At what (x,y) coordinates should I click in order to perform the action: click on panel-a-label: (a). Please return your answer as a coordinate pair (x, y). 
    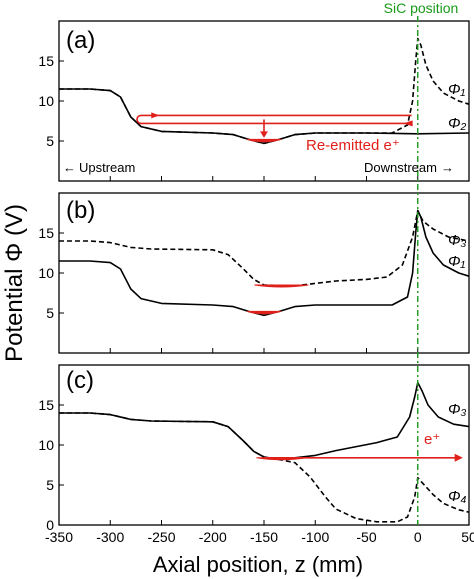
    Looking at the image, I should click on (80, 40).